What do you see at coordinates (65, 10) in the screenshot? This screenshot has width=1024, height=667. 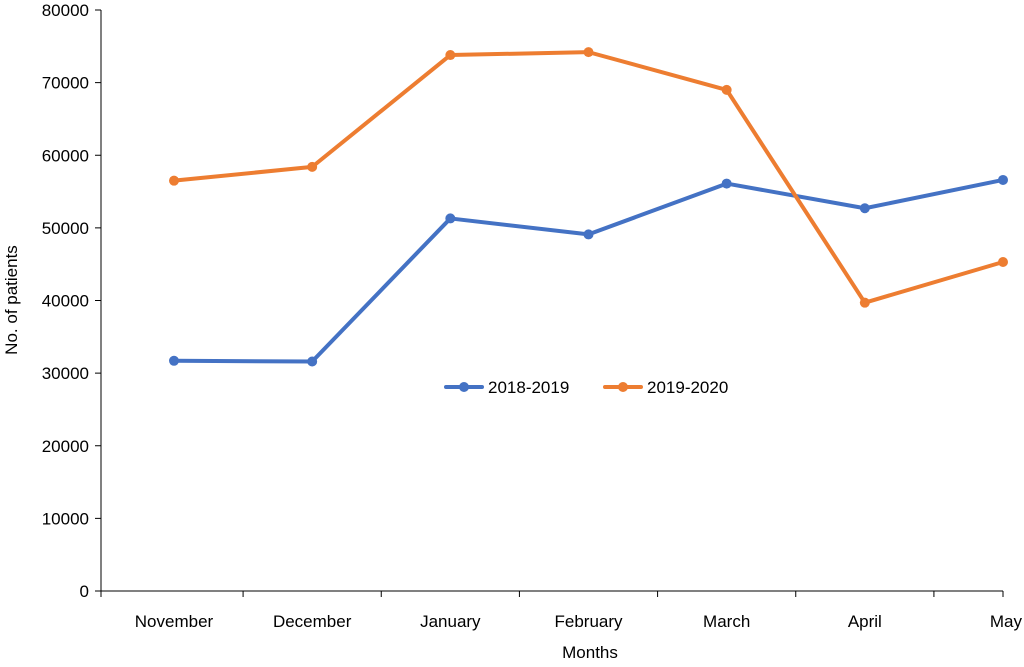 I see `y-tick-label: 80000` at bounding box center [65, 10].